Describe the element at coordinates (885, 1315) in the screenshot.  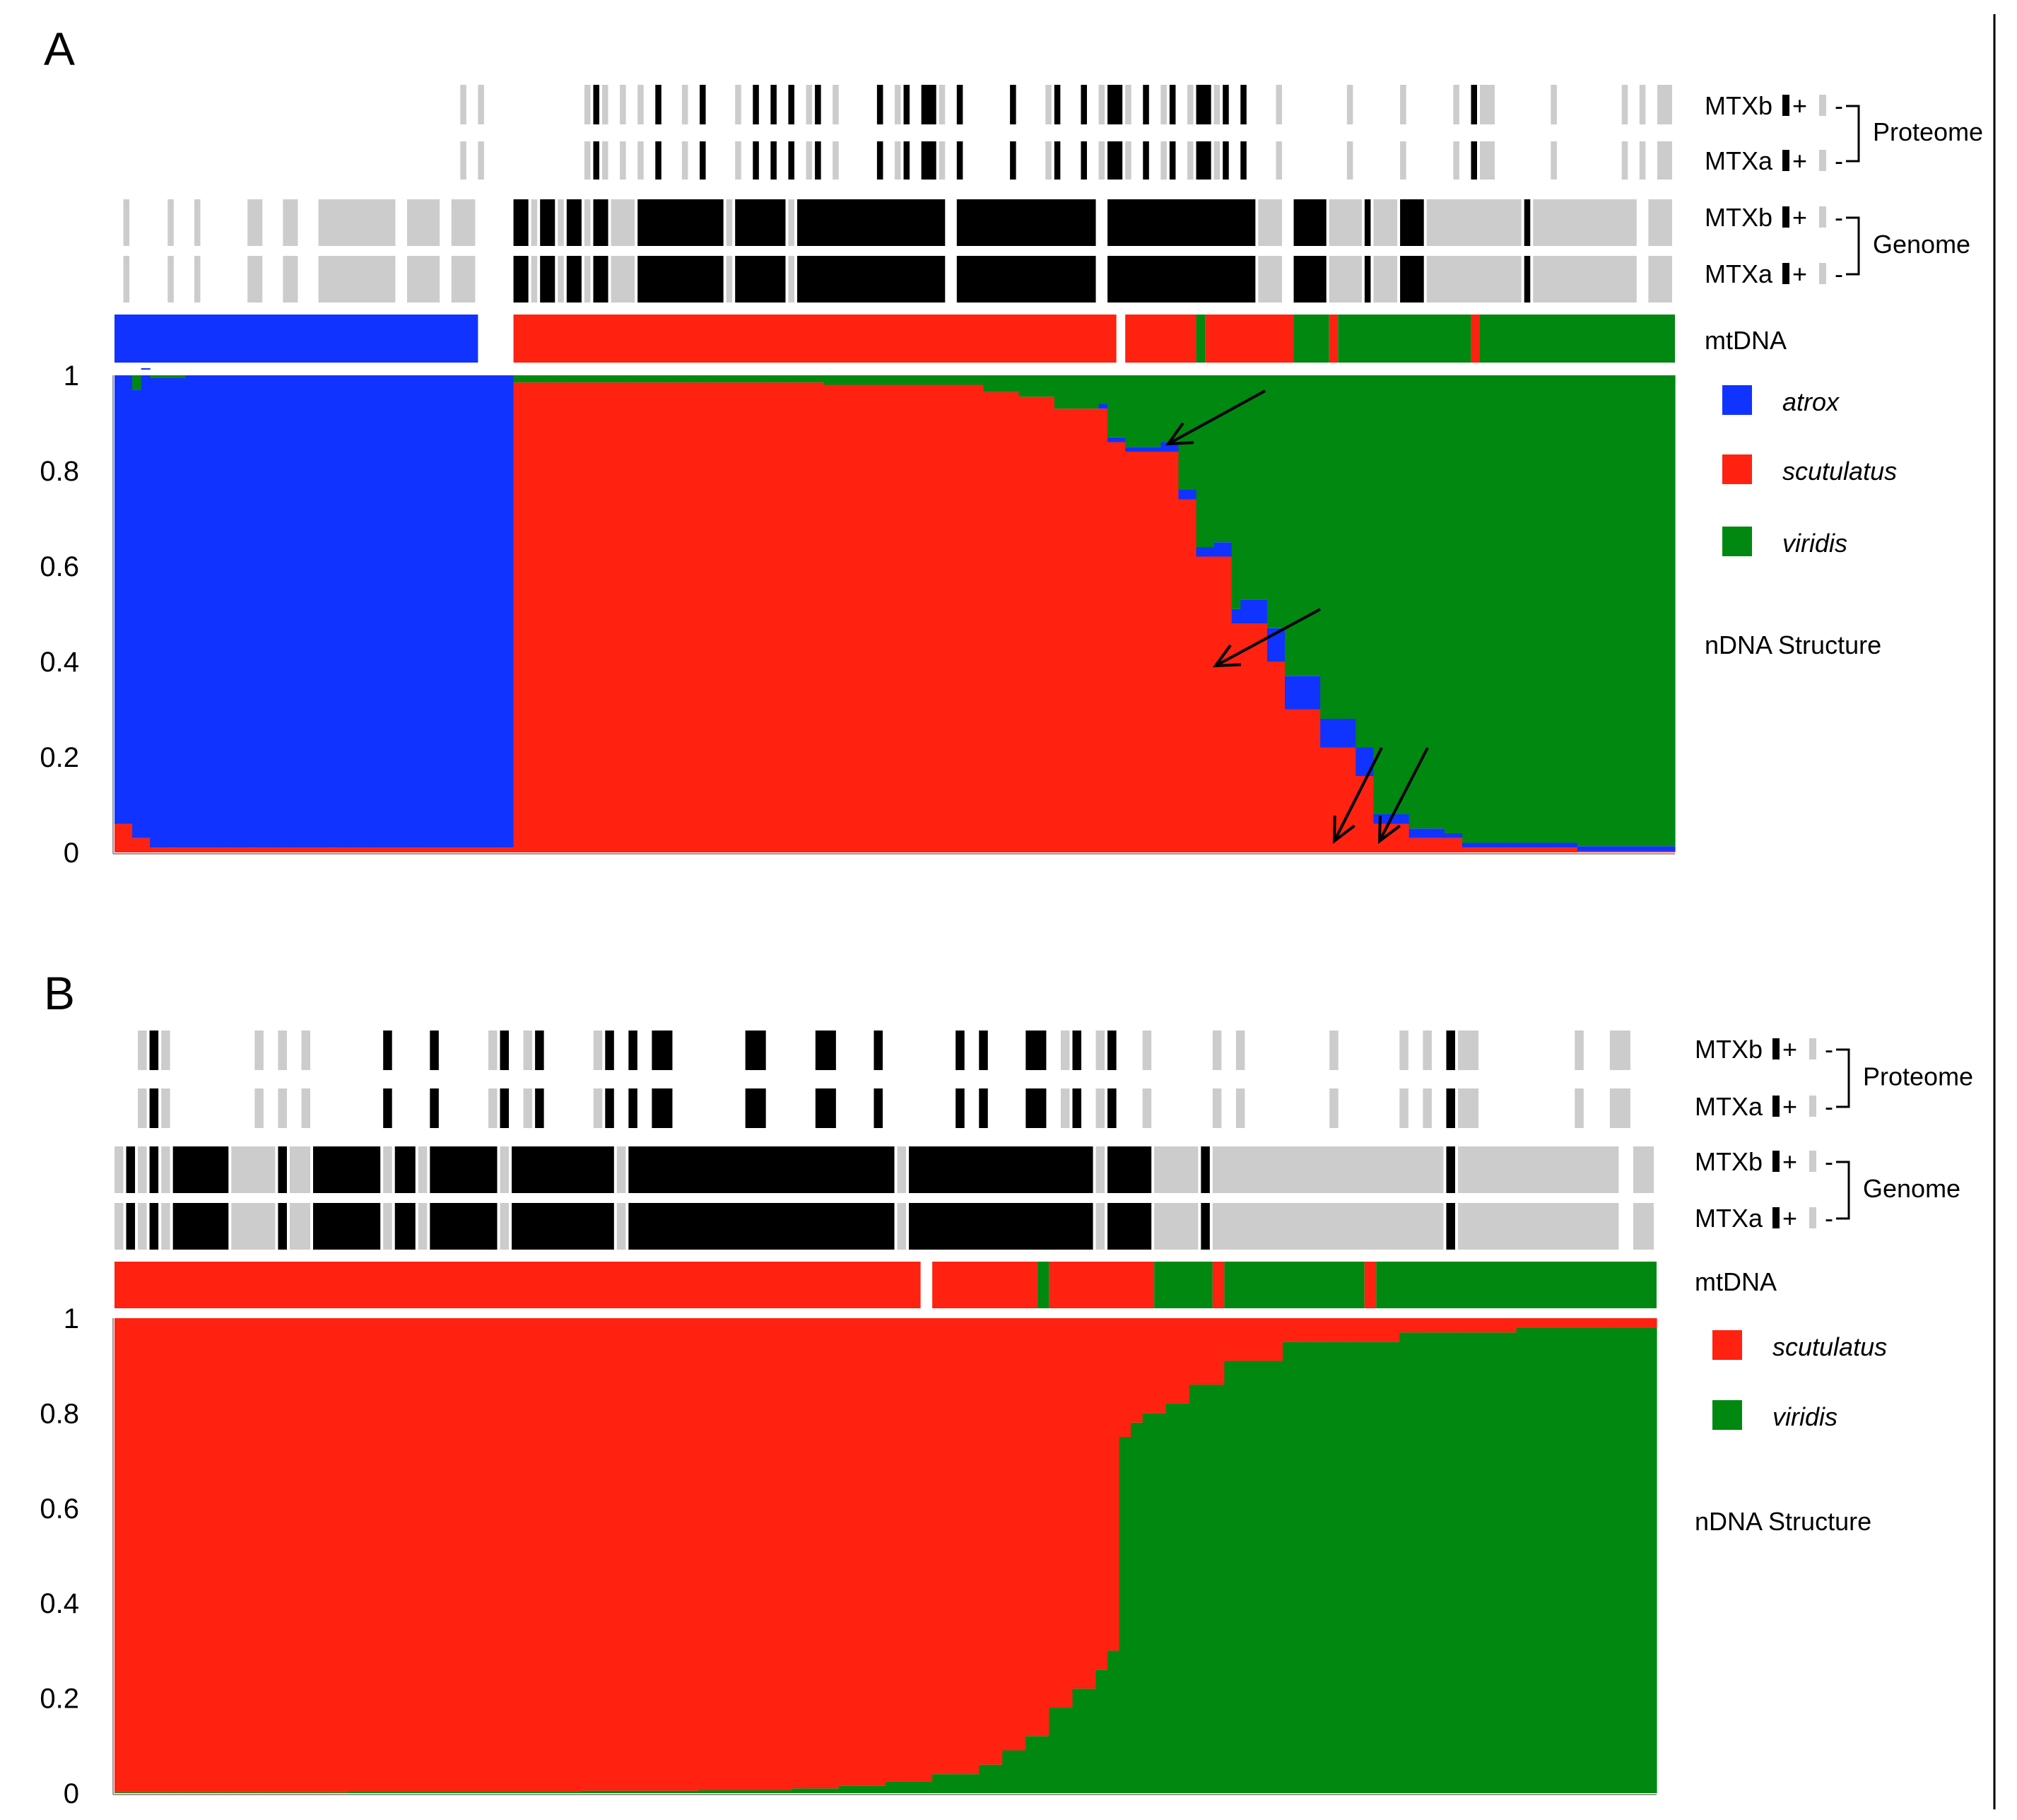
I see `separator` at that location.